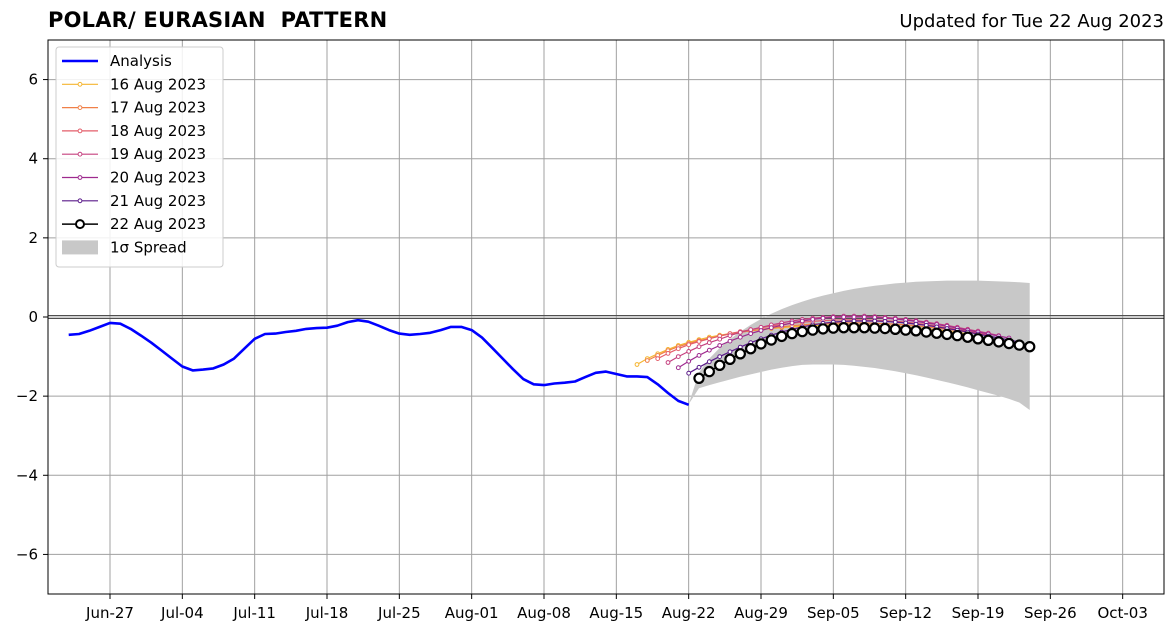 The image size is (1176, 637). I want to click on y-tick-label-1: −4, so click(27, 475).